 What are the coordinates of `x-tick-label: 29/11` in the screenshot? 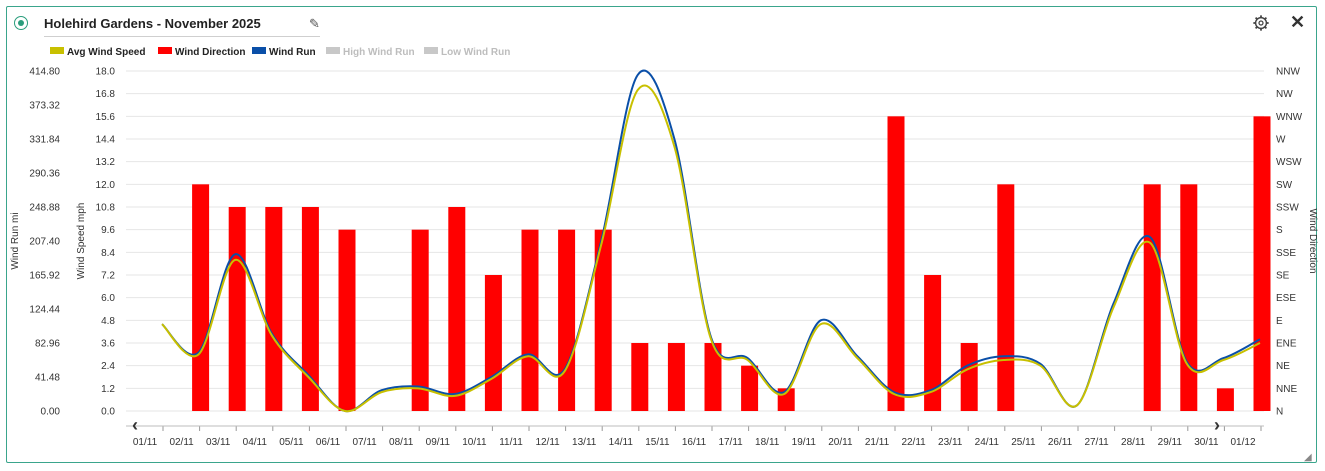 It's located at (1170, 442).